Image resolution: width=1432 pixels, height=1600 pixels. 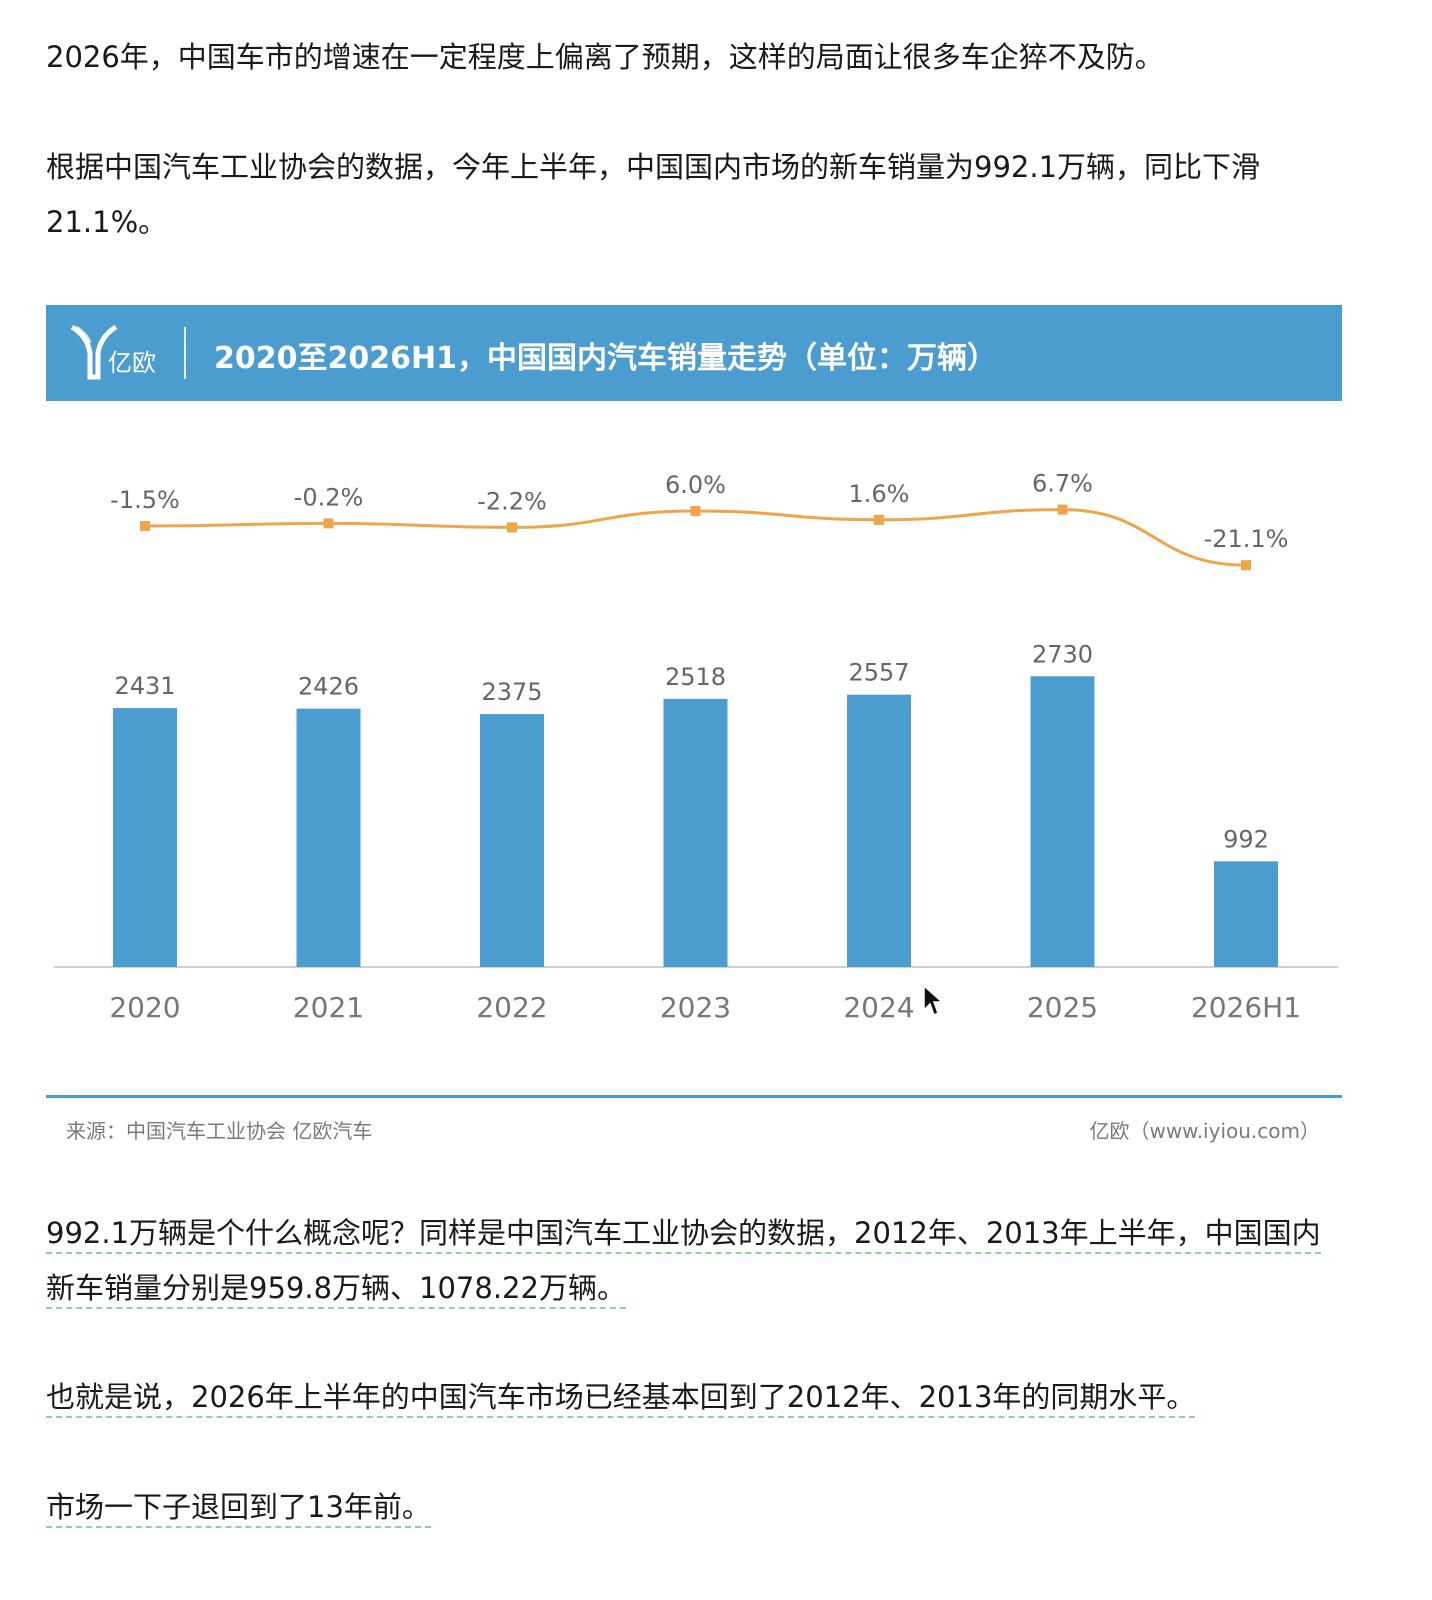 I want to click on growth-label-2020: -1.5%, so click(x=145, y=500).